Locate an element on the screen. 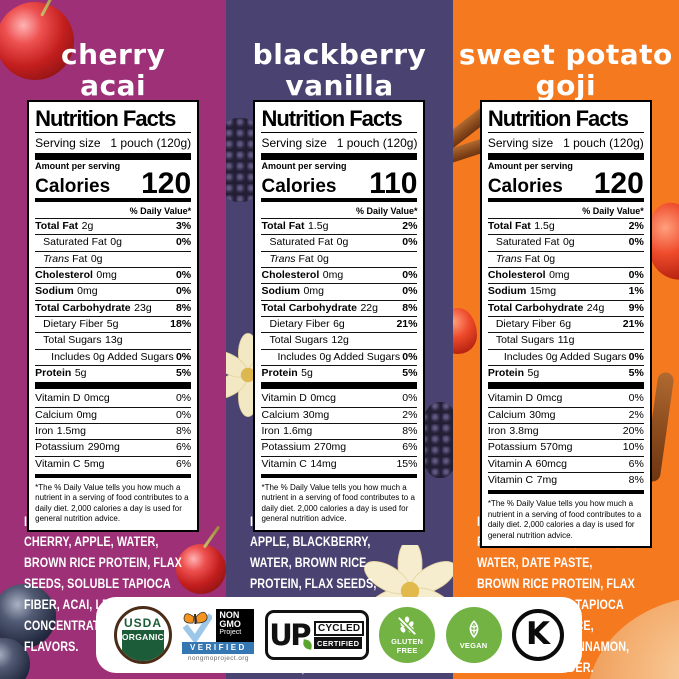 The width and height of the screenshot is (679, 679). vitamin-row: Vitamin C 14mg 15% is located at coordinates (339, 463).